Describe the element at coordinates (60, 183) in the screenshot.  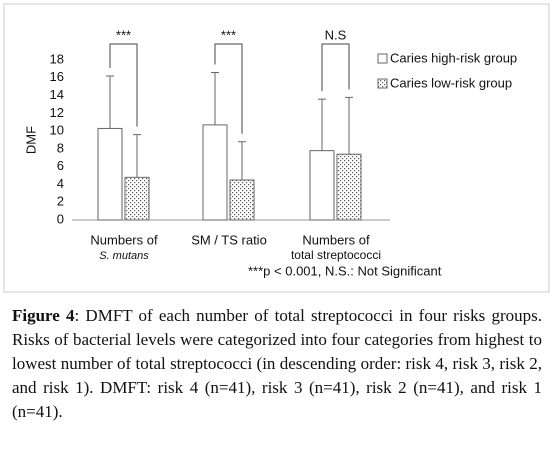
I see `y-tick-label: 4` at that location.